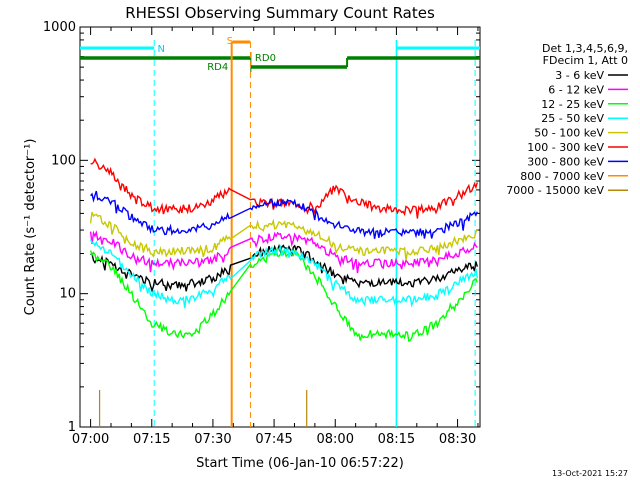  I want to click on legend-label: 12 - 25 keV, so click(572, 104).